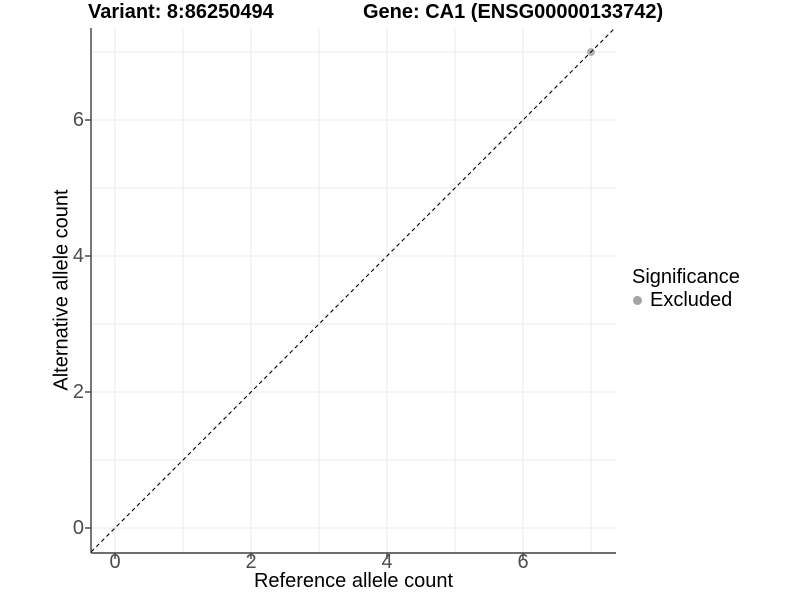  What do you see at coordinates (686, 277) in the screenshot?
I see `legend-title: Significance` at bounding box center [686, 277].